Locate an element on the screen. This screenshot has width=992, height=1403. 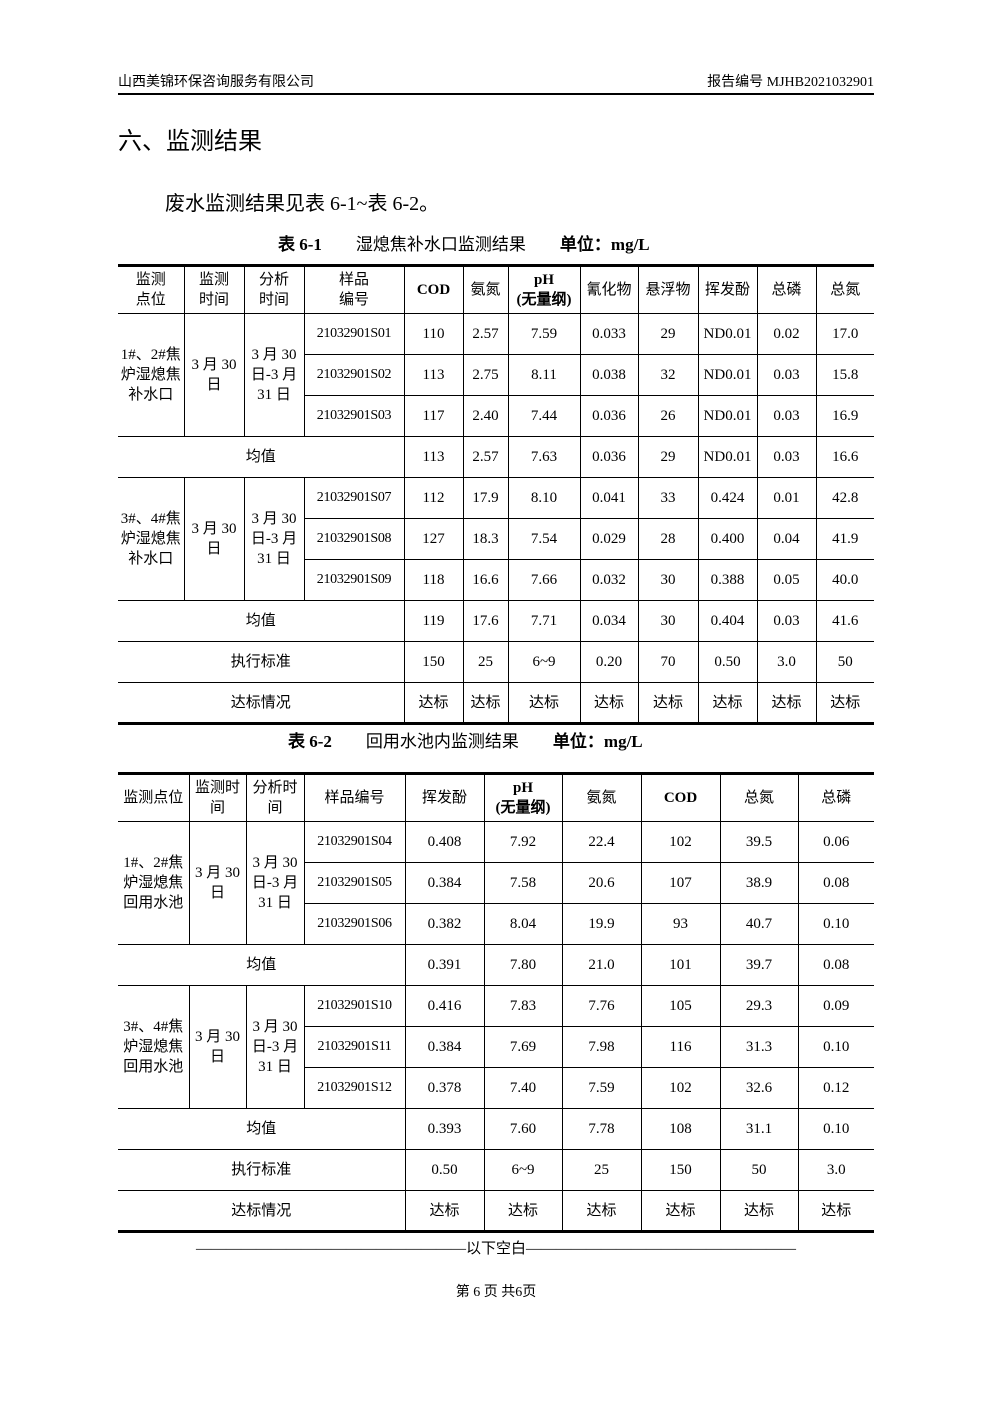
value-cell: 0.02 is located at coordinates (786, 334).